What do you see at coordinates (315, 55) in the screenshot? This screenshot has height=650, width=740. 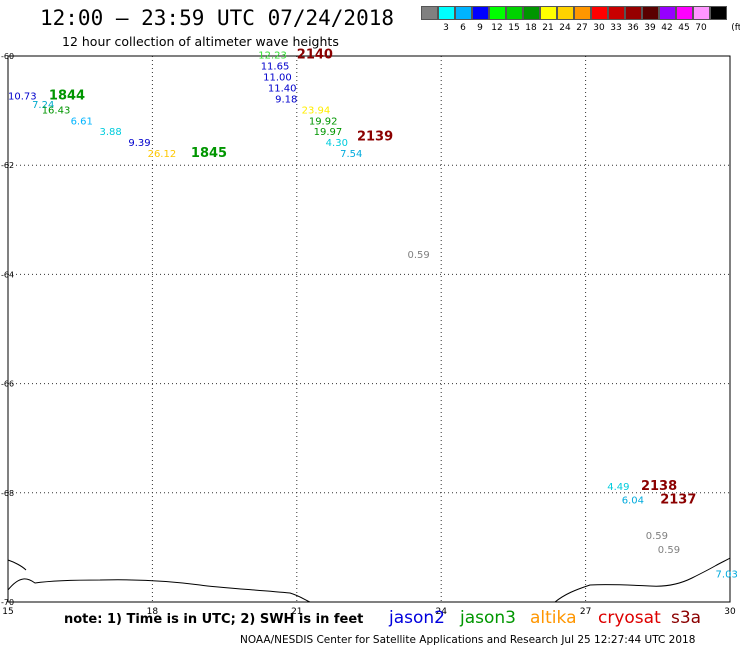 I see `pass-number: 2140` at bounding box center [315, 55].